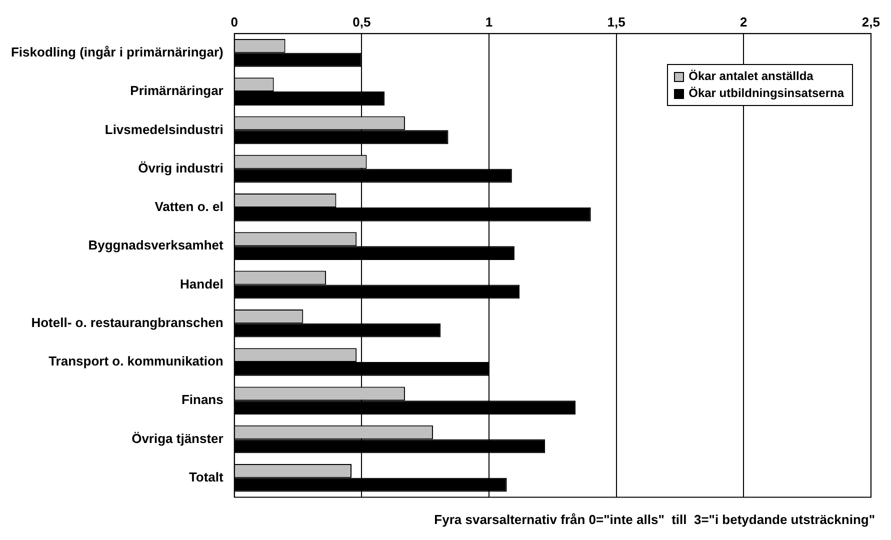  Describe the element at coordinates (136, 361) in the screenshot. I see `y-tick-label: Transport o. kommunikation` at that location.